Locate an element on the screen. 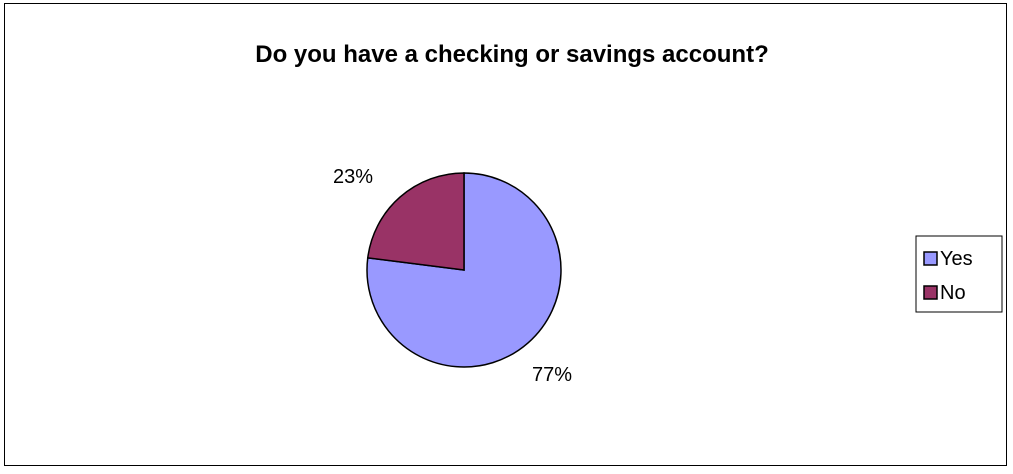 Image resolution: width=1013 pixels, height=474 pixels. legend-swatch-no is located at coordinates (930, 292).